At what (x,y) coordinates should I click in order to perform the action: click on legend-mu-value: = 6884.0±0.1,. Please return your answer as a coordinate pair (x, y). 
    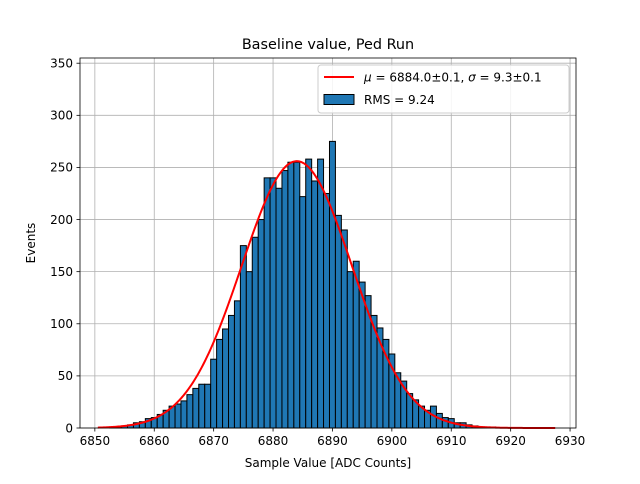
    Looking at the image, I should click on (420, 78).